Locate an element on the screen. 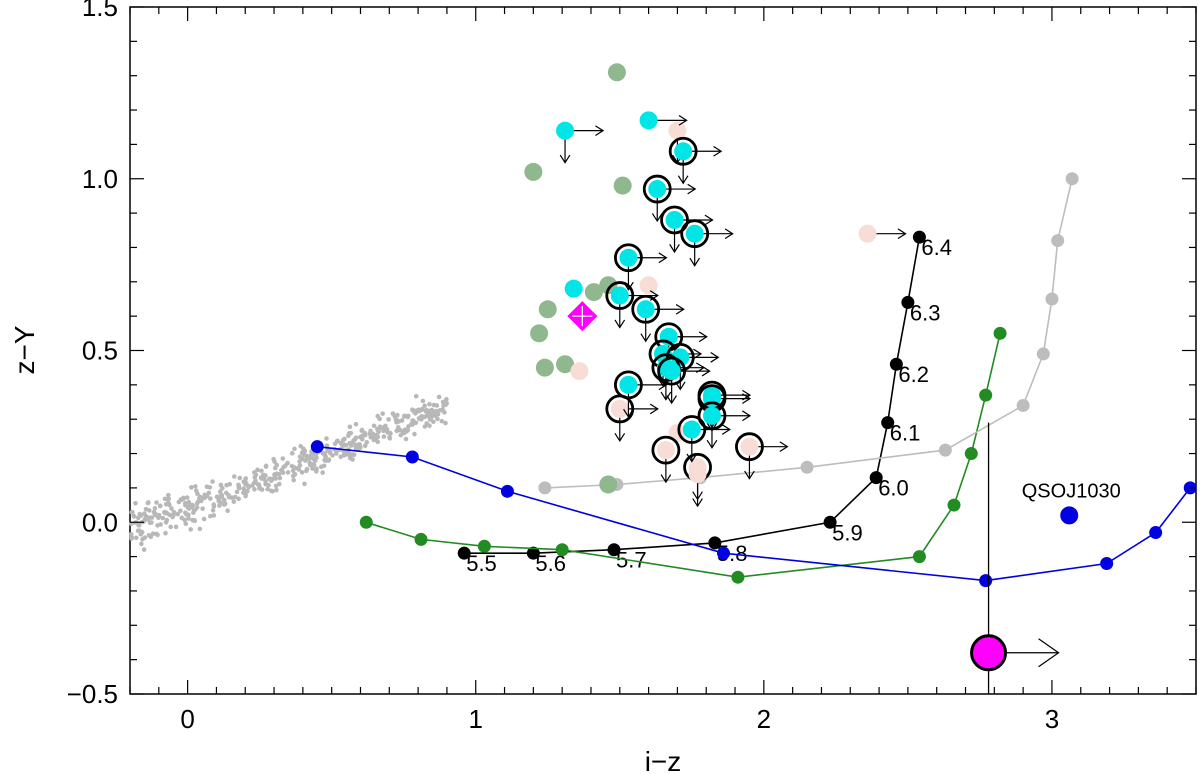 The height and width of the screenshot is (774, 1200). x-tick-label: 2 is located at coordinates (764, 719).